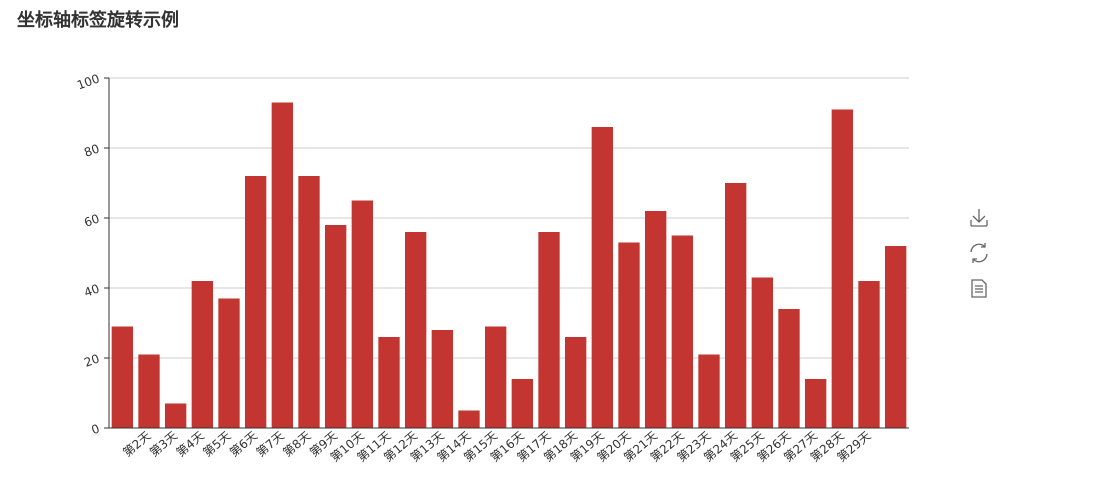 The image size is (1099, 487). Describe the element at coordinates (91, 290) in the screenshot. I see `y-tick-label: 40` at that location.